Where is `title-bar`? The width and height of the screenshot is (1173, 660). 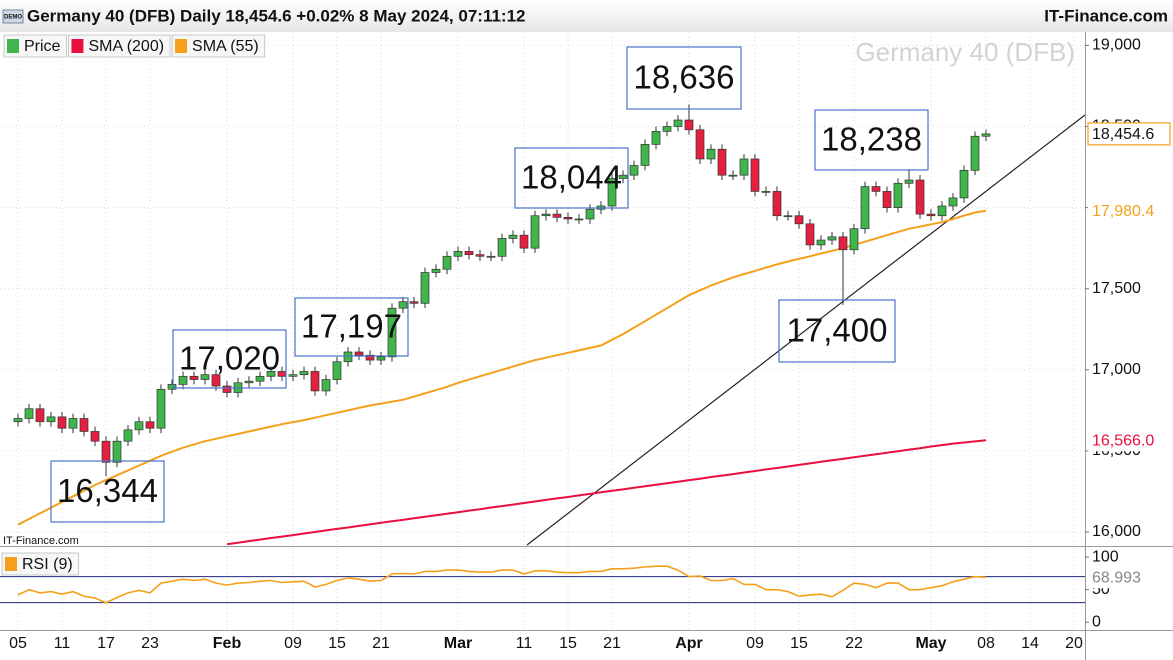
title-bar is located at coordinates (586, 16).